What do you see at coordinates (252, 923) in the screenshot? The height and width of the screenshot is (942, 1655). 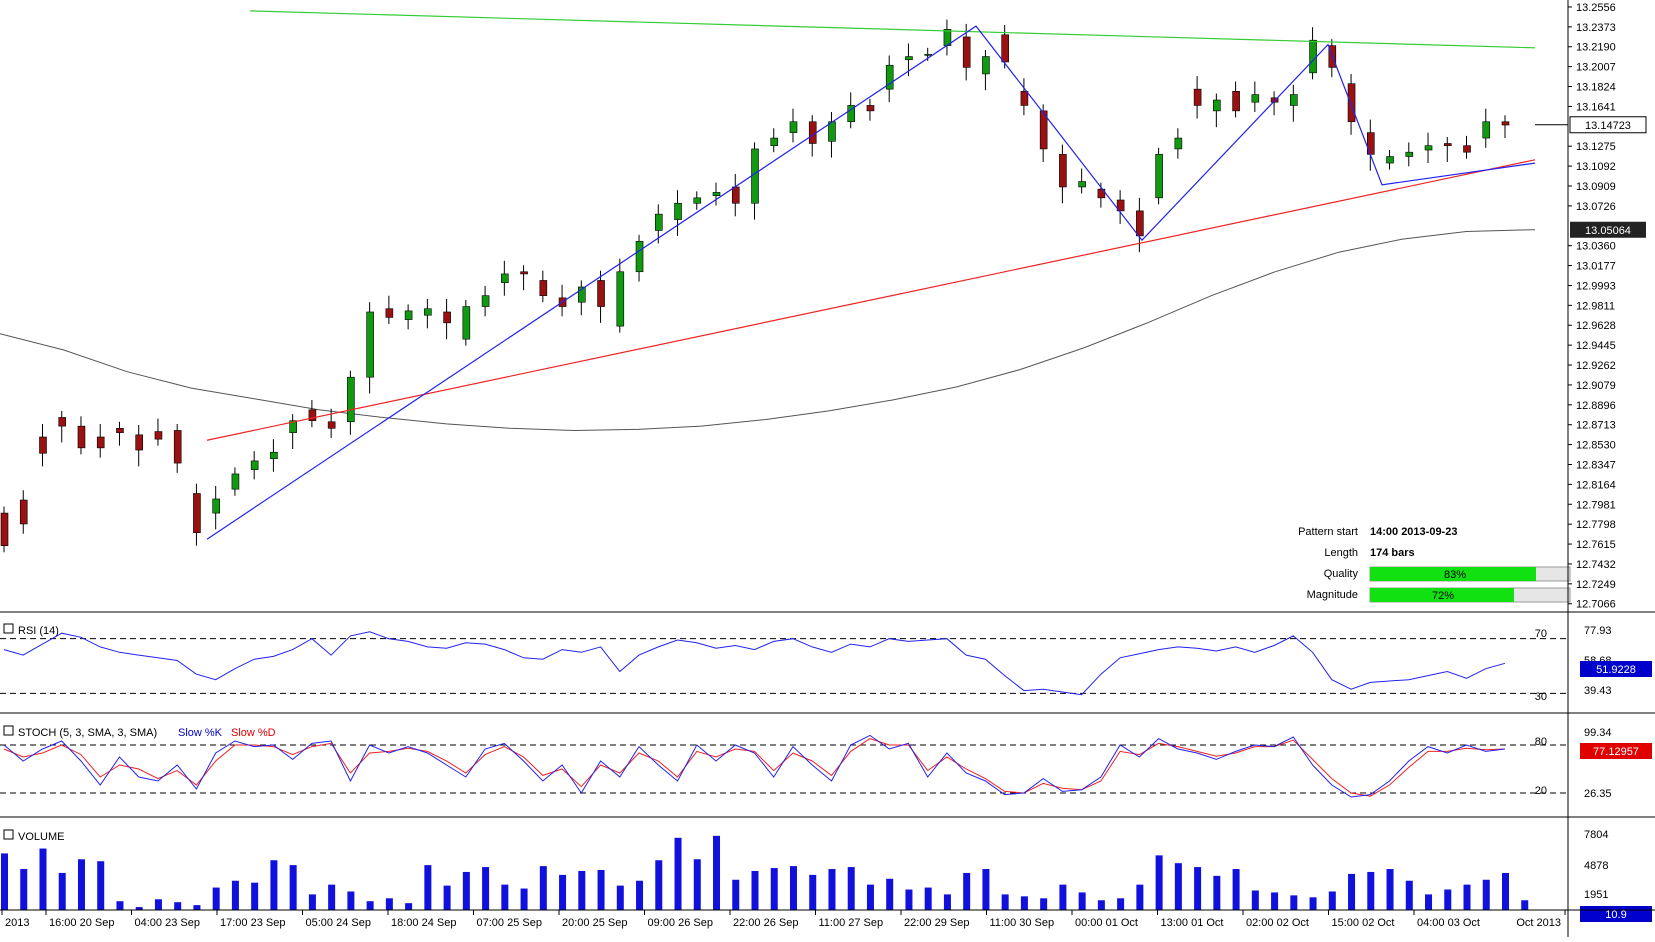 I see `time-tick-label: 17:00 23 Sep` at bounding box center [252, 923].